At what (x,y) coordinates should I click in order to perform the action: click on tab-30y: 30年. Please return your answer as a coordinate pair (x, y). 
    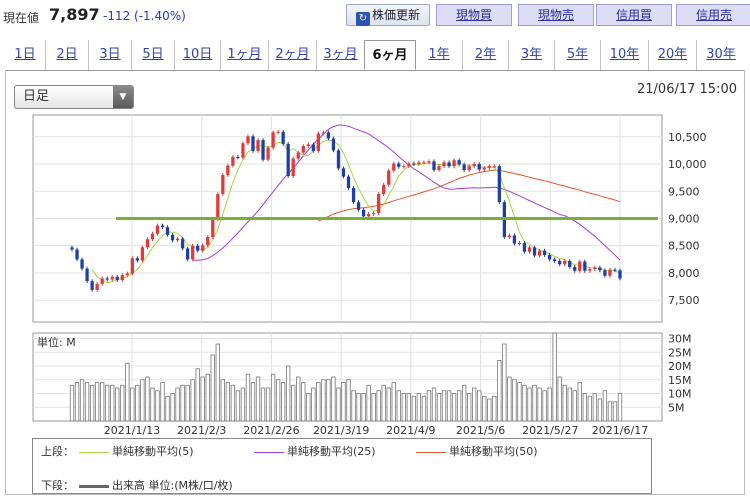
    Looking at the image, I should click on (720, 55).